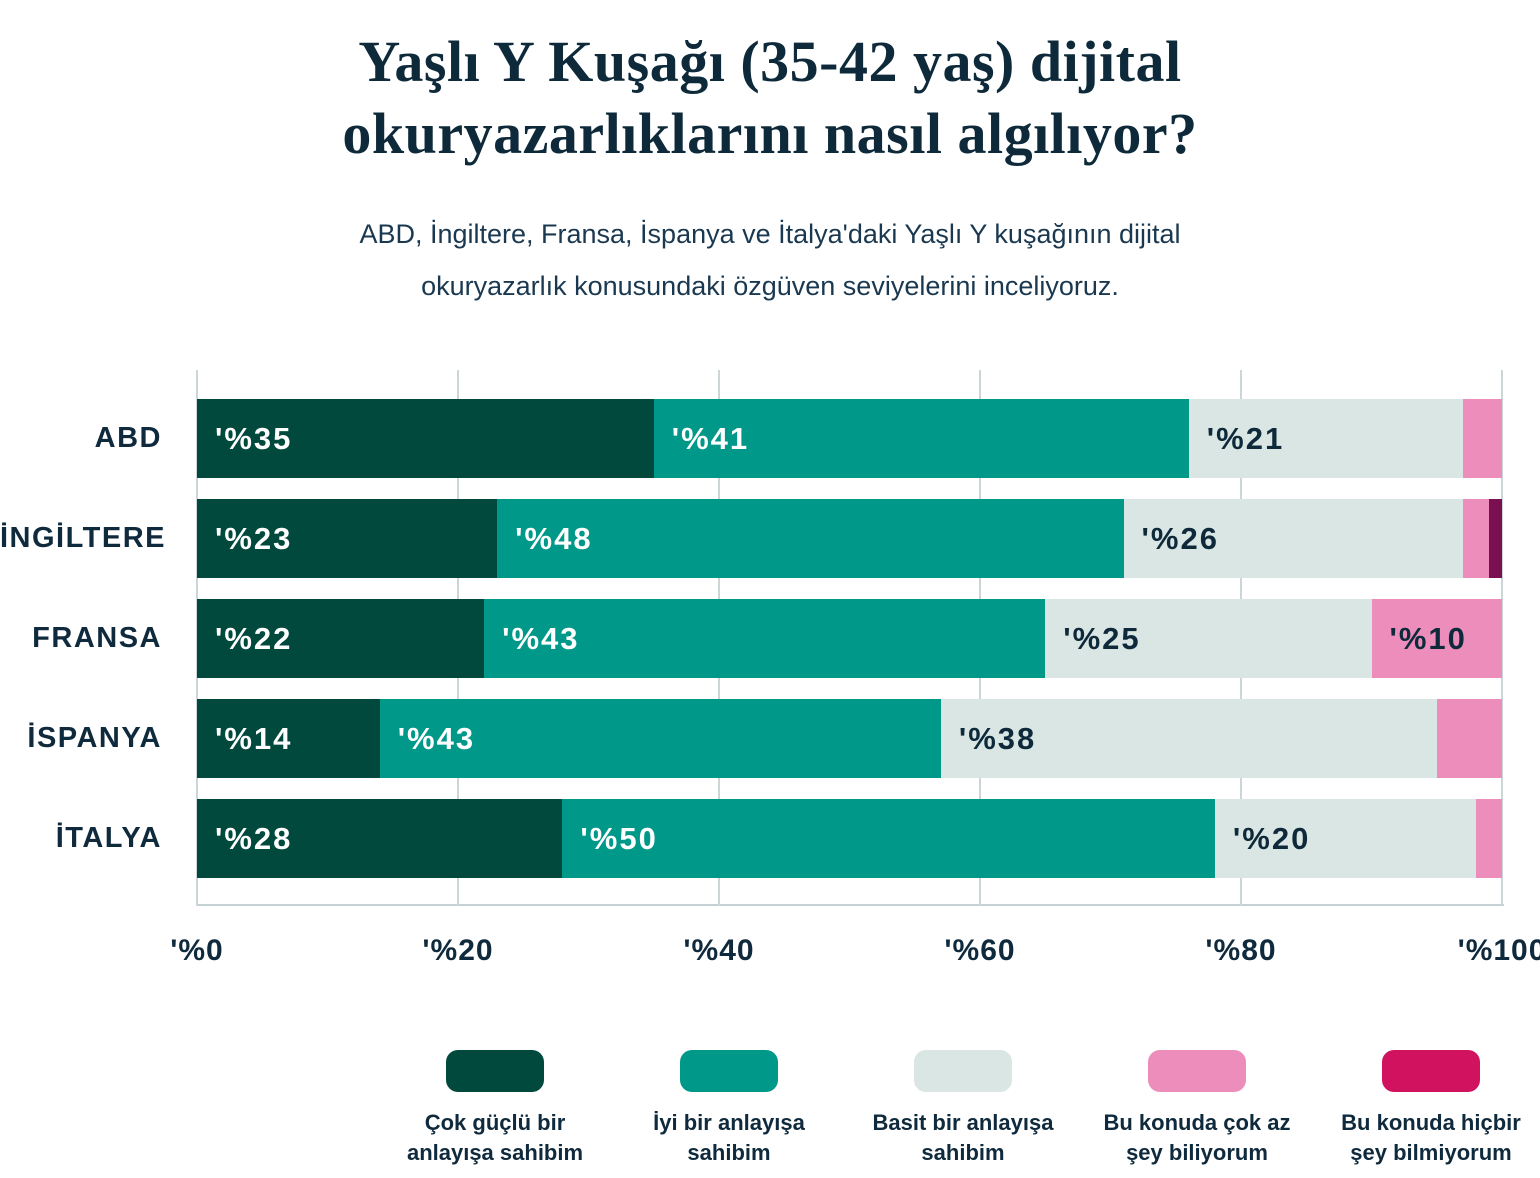  Describe the element at coordinates (341, 638) in the screenshot. I see `bar-segment-series1: '%22` at that location.